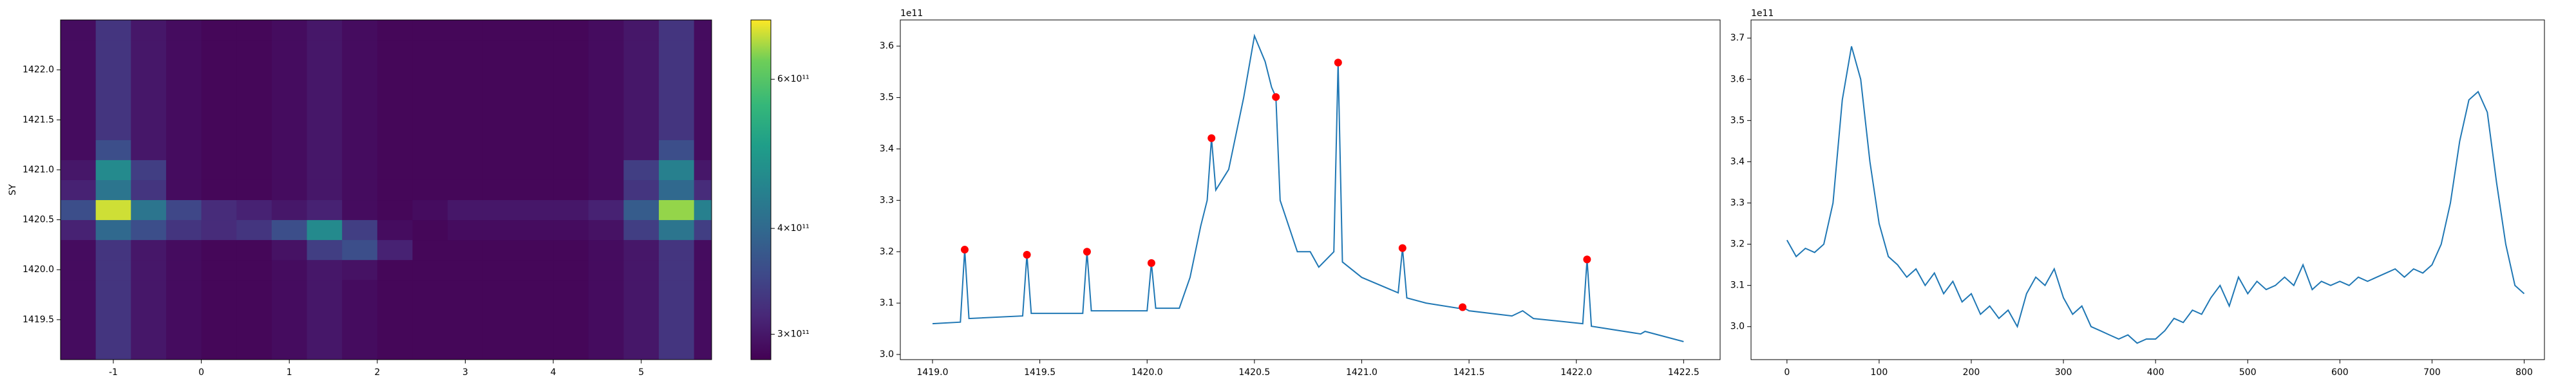 The height and width of the screenshot is (386, 2576). Describe the element at coordinates (887, 46) in the screenshot. I see `y-tick-label: 3.6` at that location.